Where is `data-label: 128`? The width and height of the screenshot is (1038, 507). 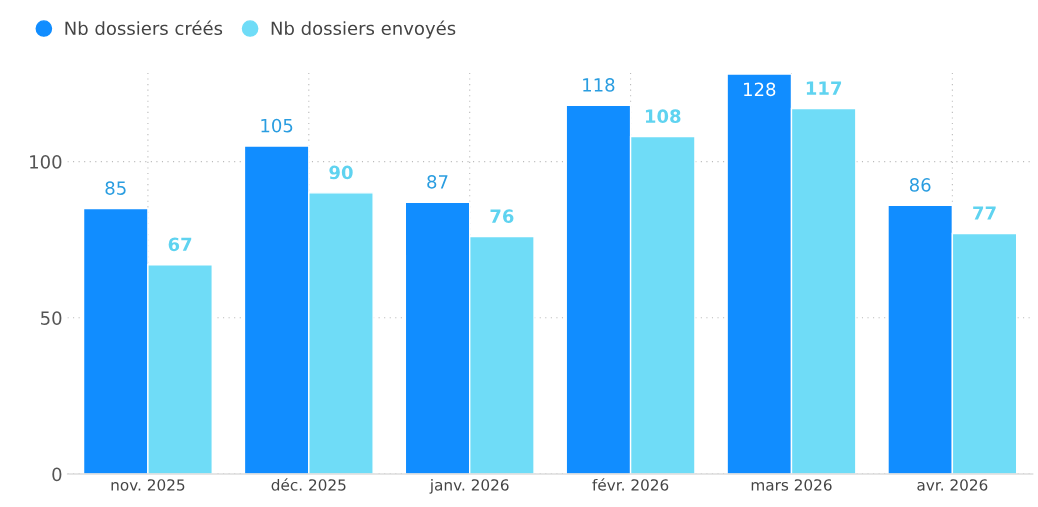
data-label: 128 is located at coordinates (760, 89).